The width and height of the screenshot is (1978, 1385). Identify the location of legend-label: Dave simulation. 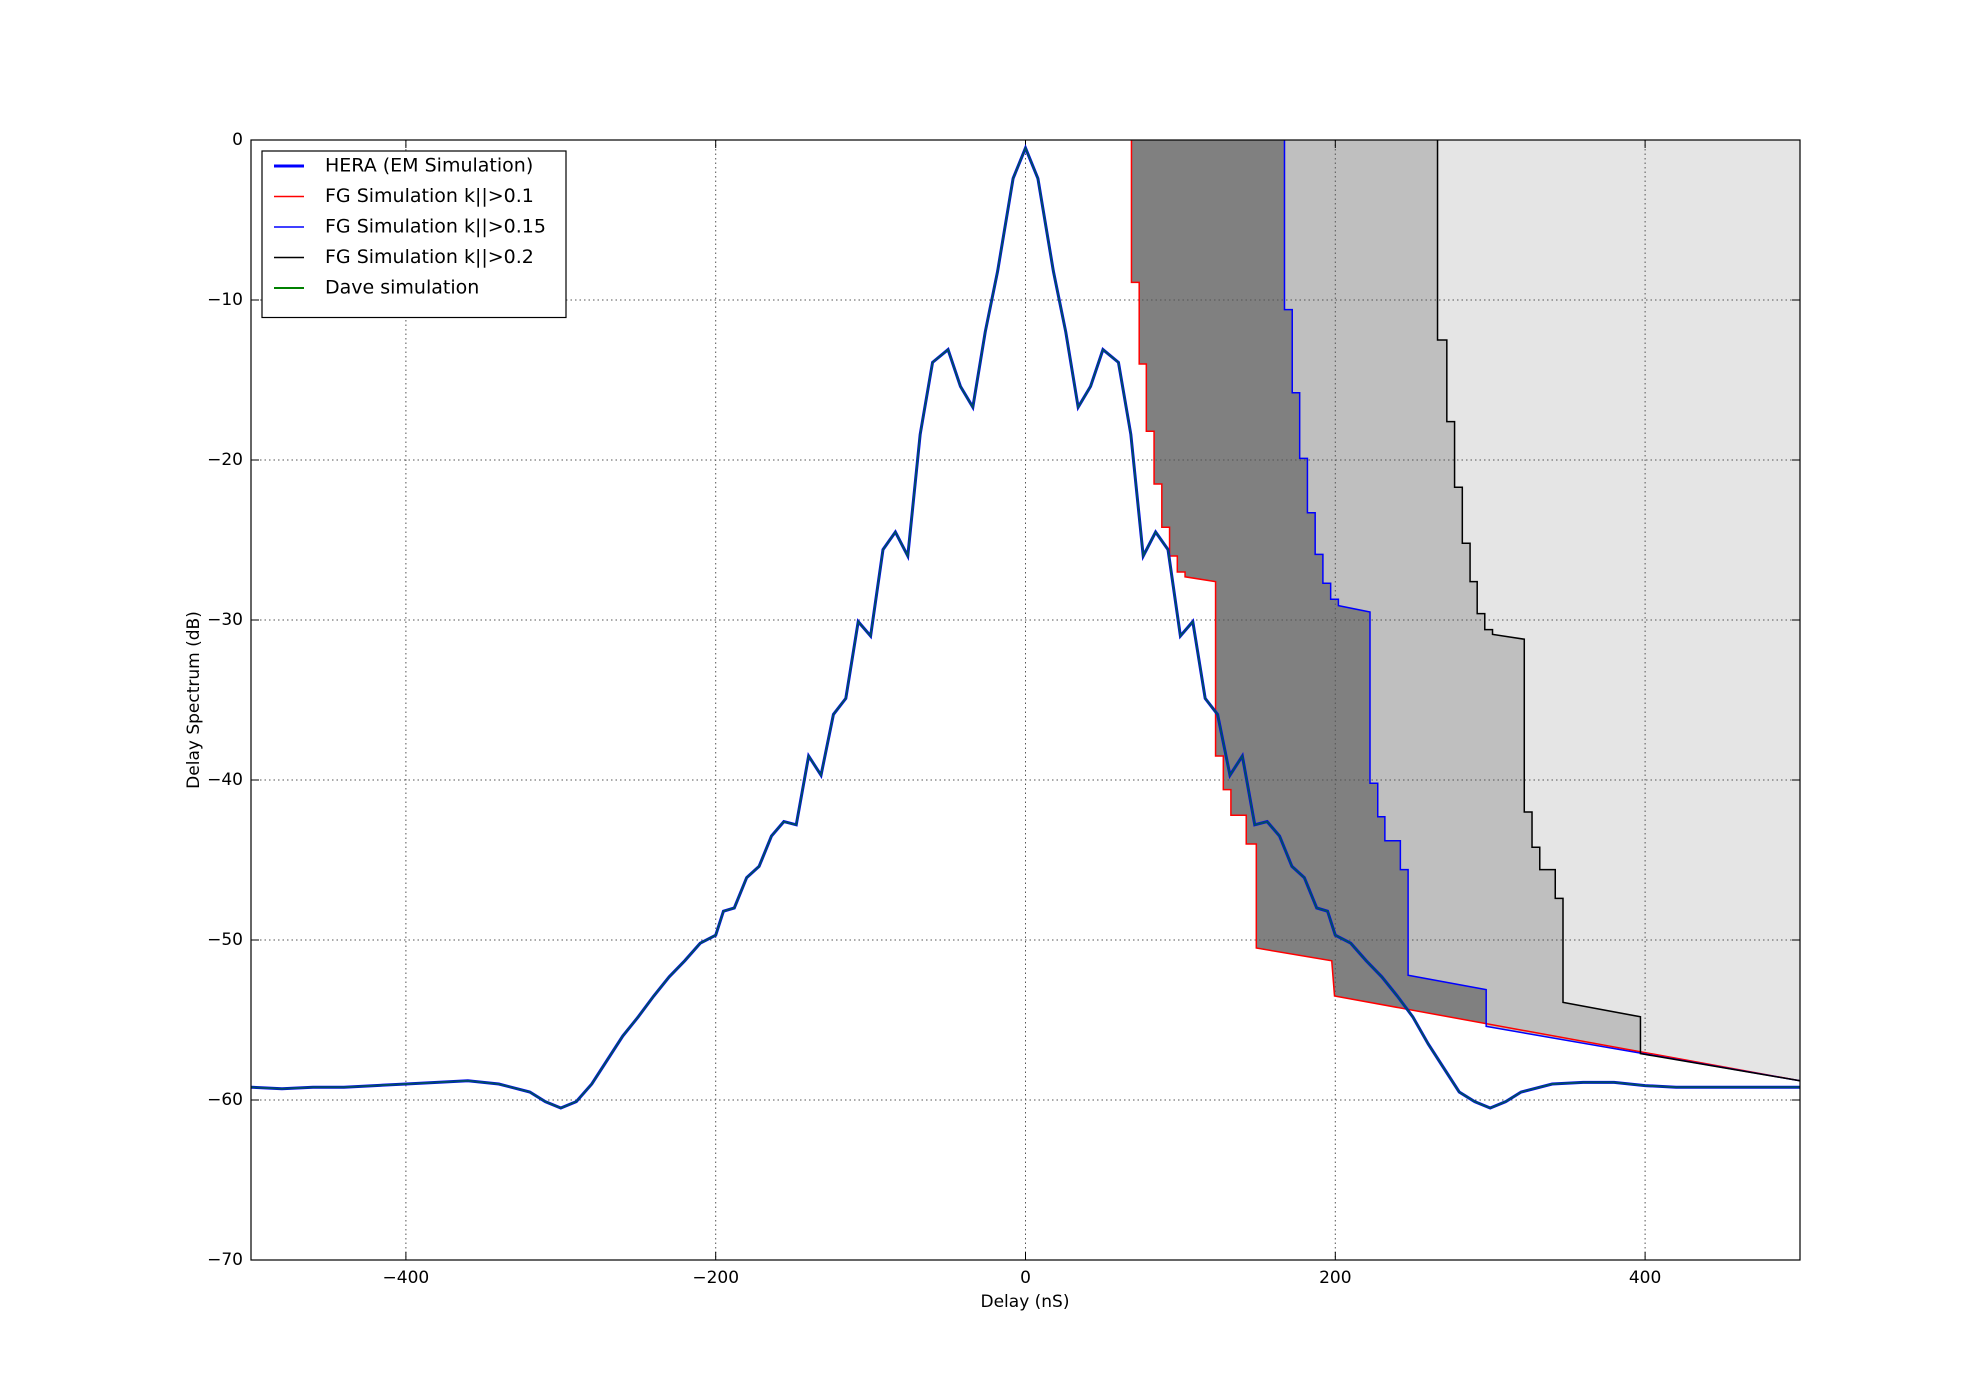
(402, 288).